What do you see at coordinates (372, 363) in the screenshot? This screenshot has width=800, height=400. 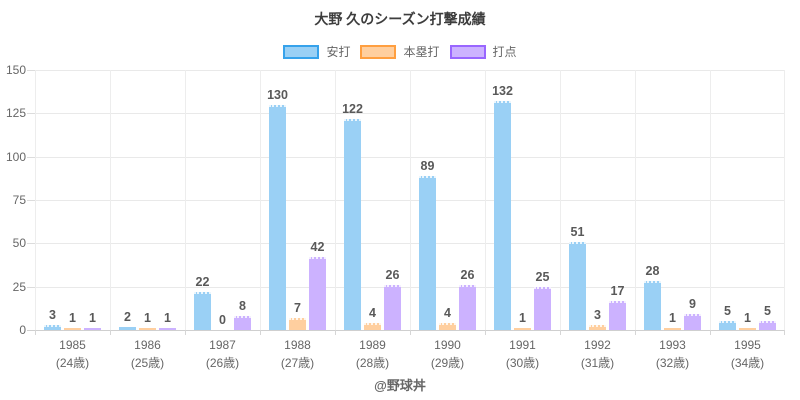 I see `x-label-age: (28歳)` at bounding box center [372, 363].